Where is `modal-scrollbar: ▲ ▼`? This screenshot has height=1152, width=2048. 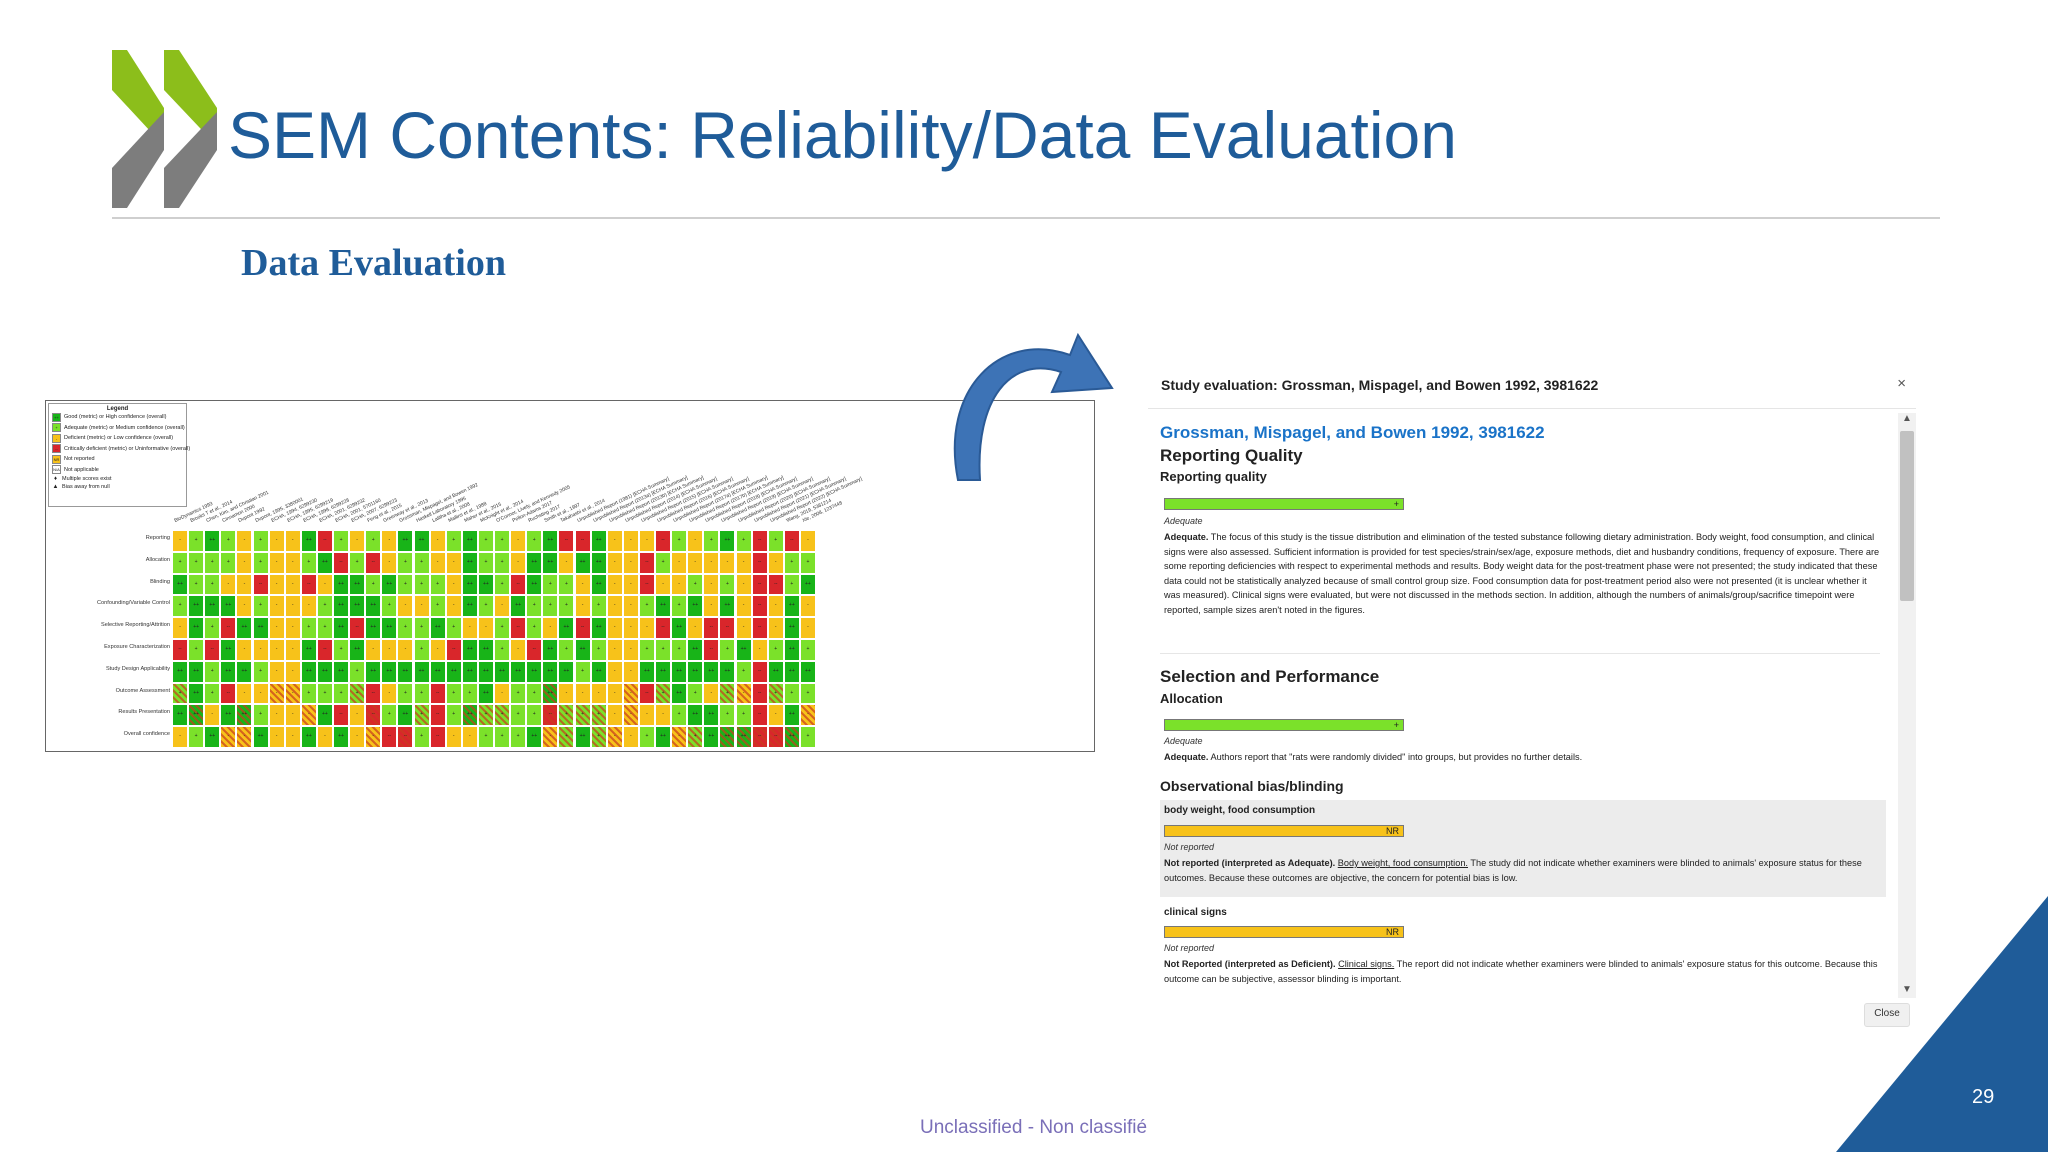 modal-scrollbar: ▲ ▼ is located at coordinates (1907, 705).